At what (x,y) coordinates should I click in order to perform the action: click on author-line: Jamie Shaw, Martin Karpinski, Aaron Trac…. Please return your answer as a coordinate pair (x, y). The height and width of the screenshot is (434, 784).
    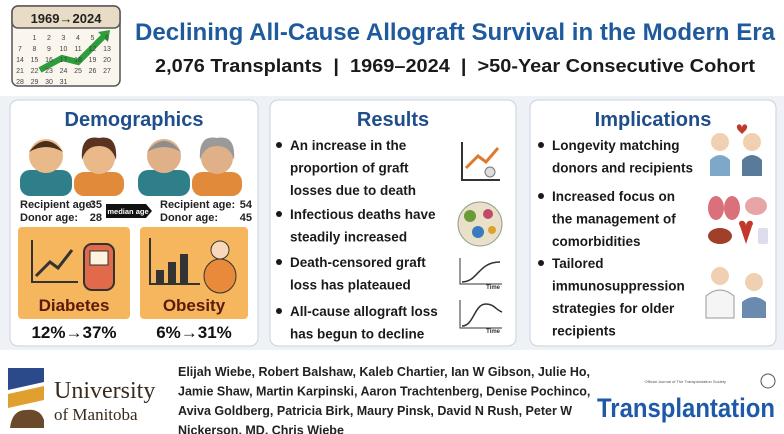
    Looking at the image, I should click on (384, 392).